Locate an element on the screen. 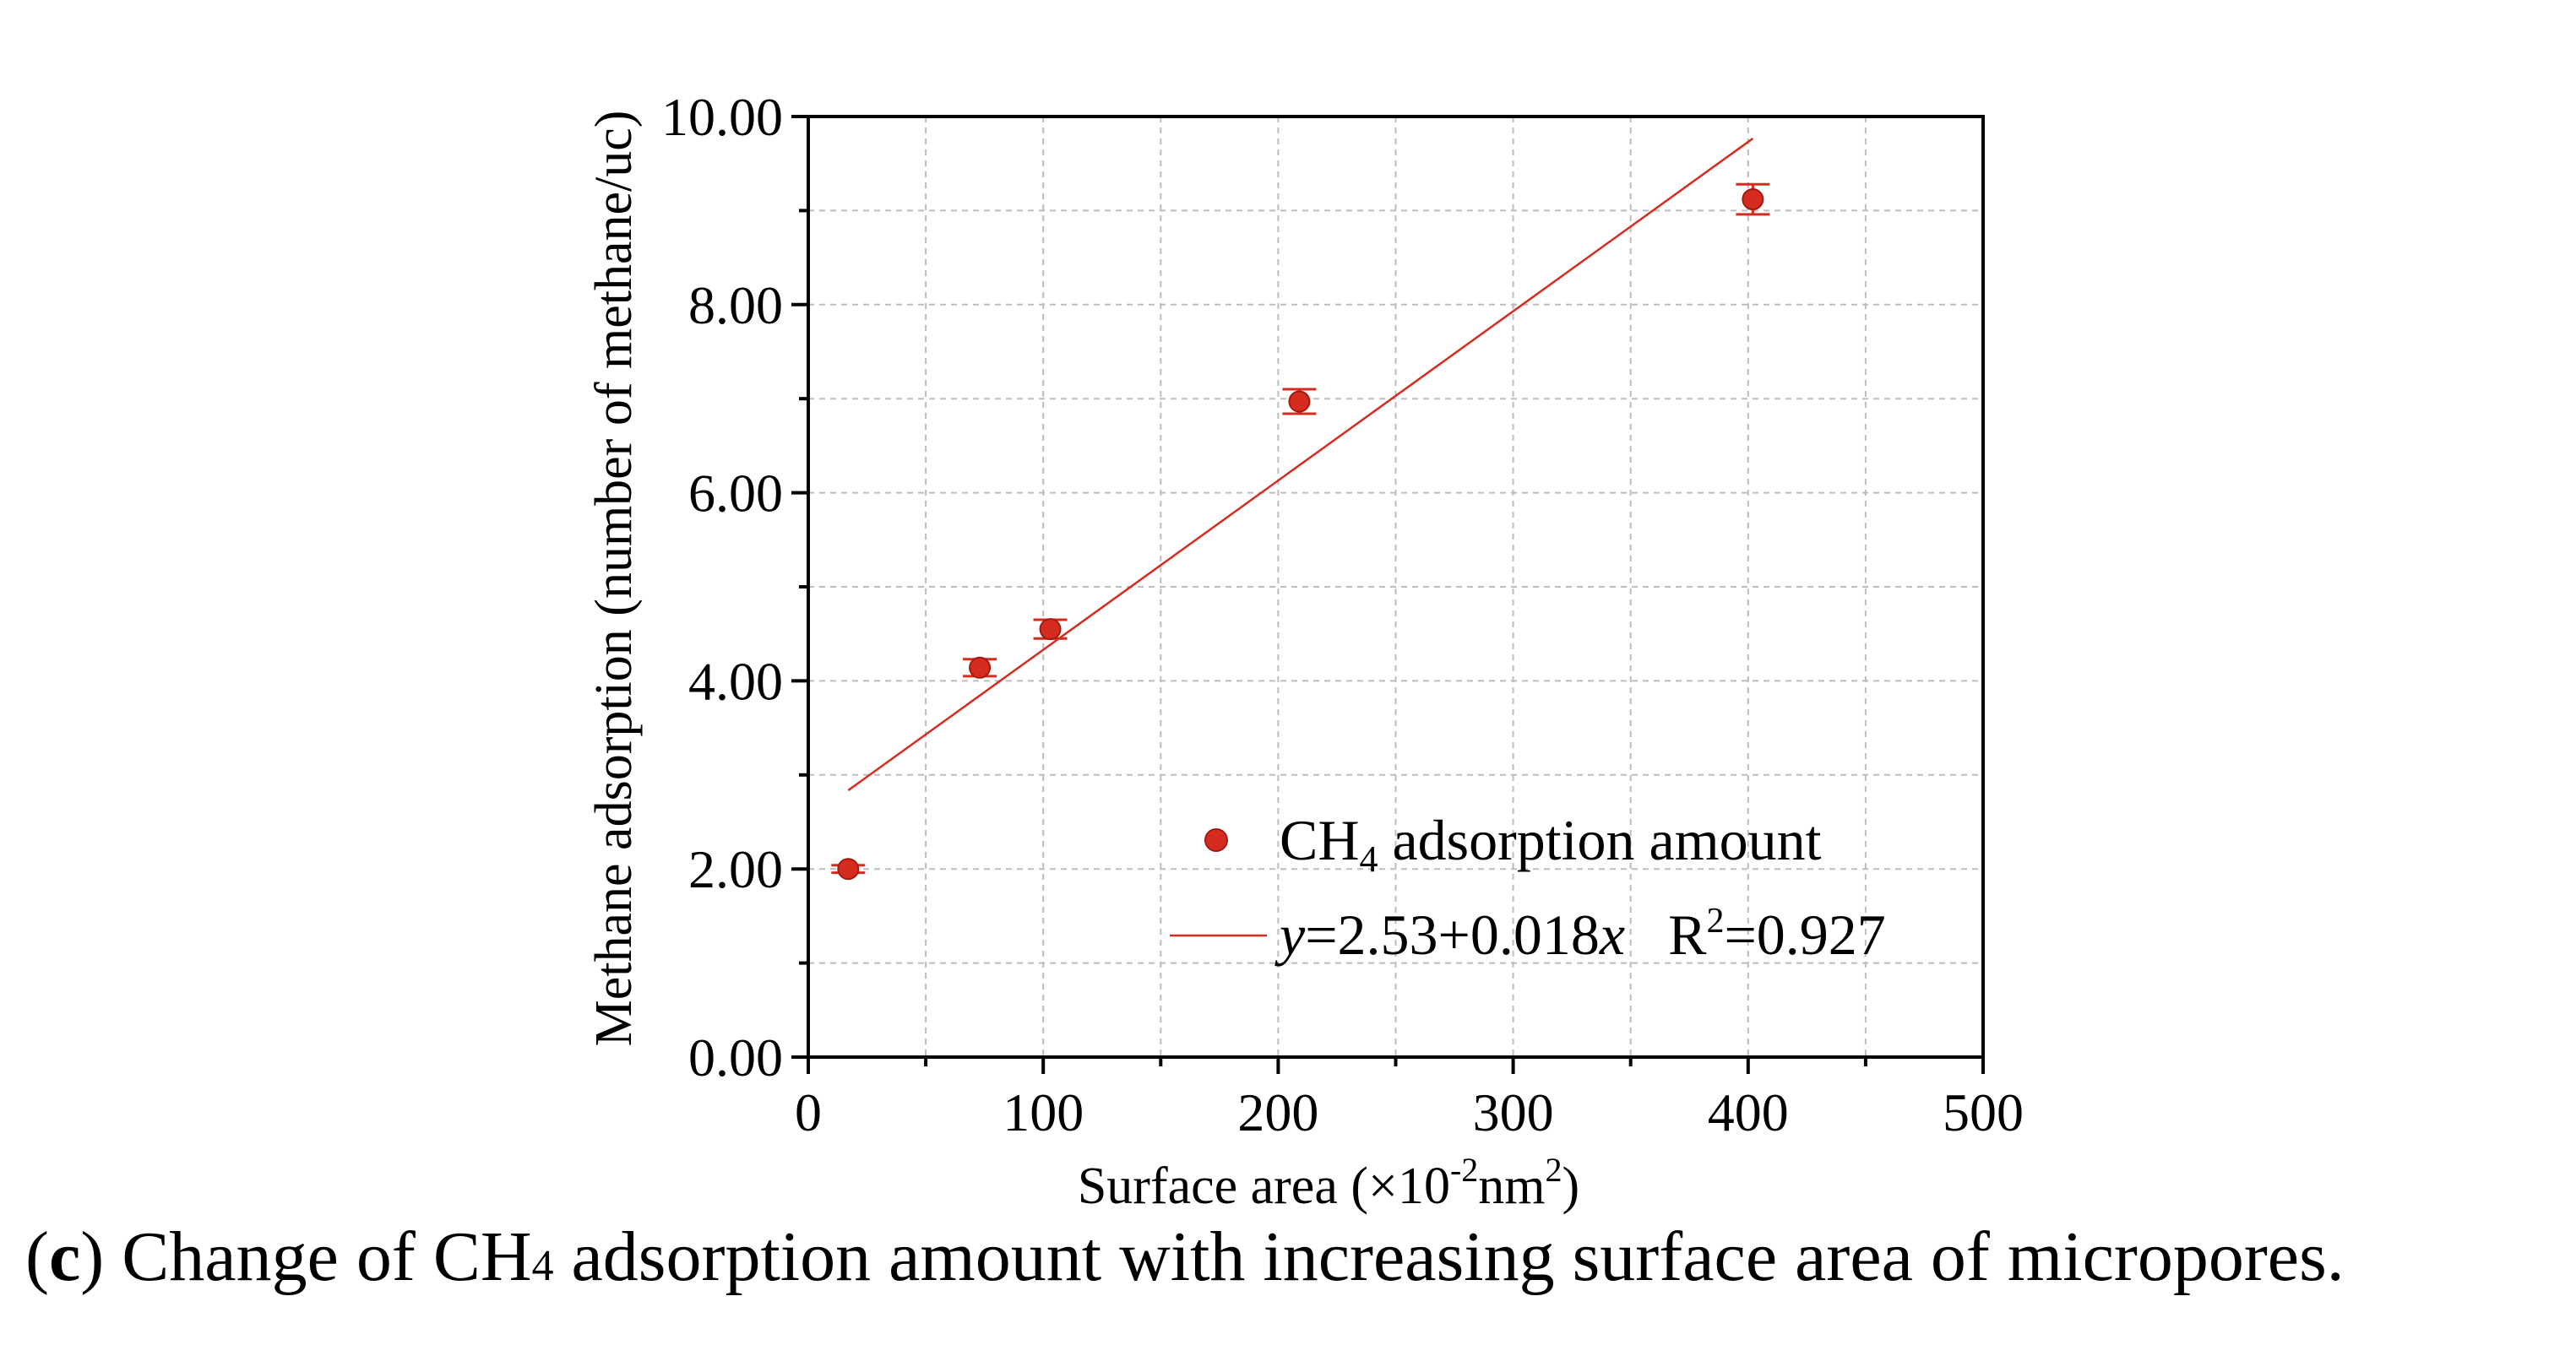  x-axis-title-post: ) is located at coordinates (1571, 1187).